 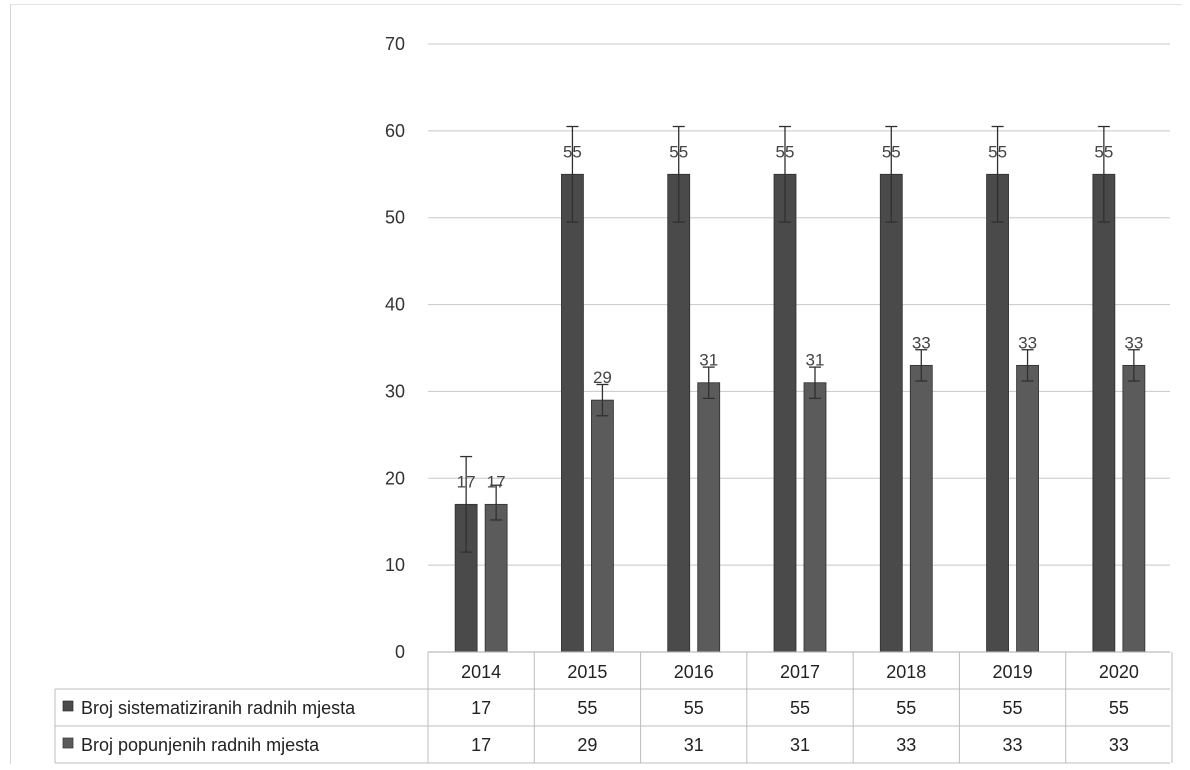 I want to click on table-value-1-2019: 55, so click(x=1013, y=708).